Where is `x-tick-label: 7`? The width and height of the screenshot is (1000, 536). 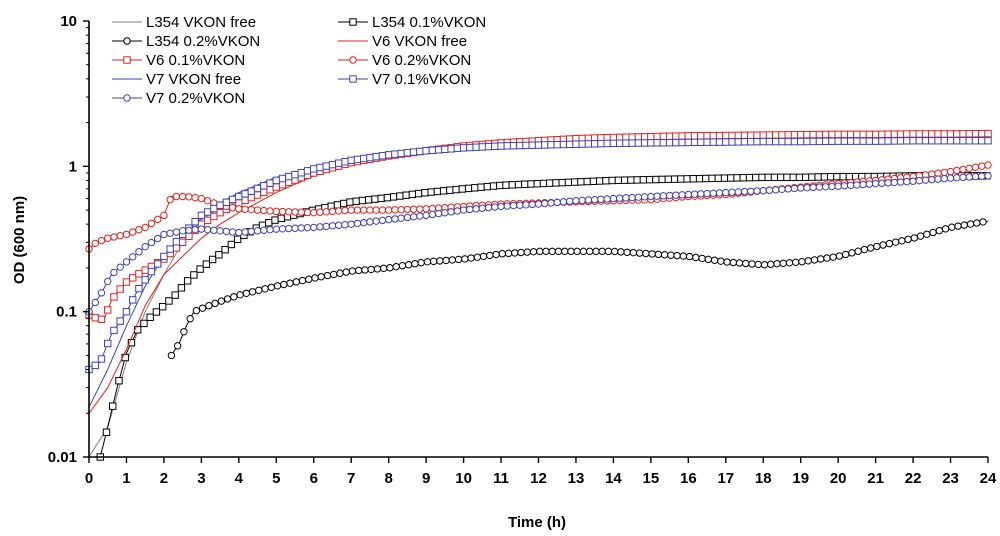
x-tick-label: 7 is located at coordinates (351, 478).